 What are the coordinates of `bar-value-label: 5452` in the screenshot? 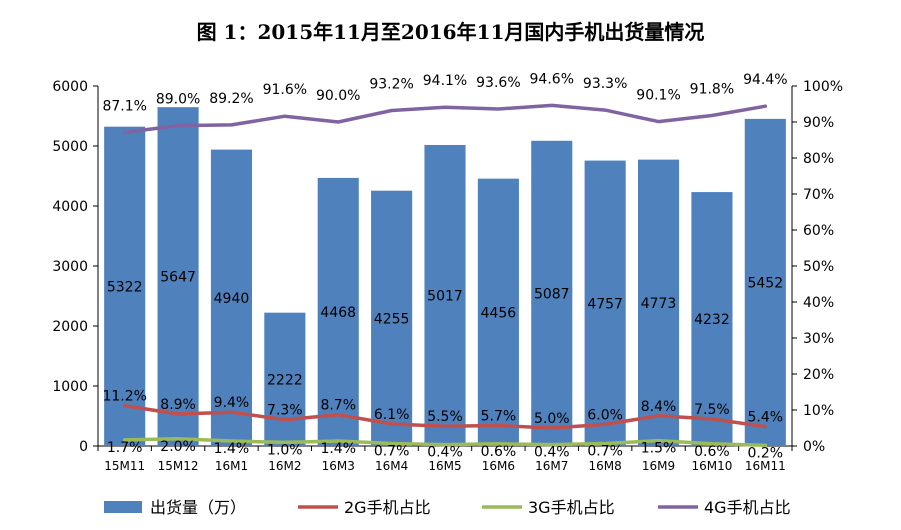 It's located at (765, 283).